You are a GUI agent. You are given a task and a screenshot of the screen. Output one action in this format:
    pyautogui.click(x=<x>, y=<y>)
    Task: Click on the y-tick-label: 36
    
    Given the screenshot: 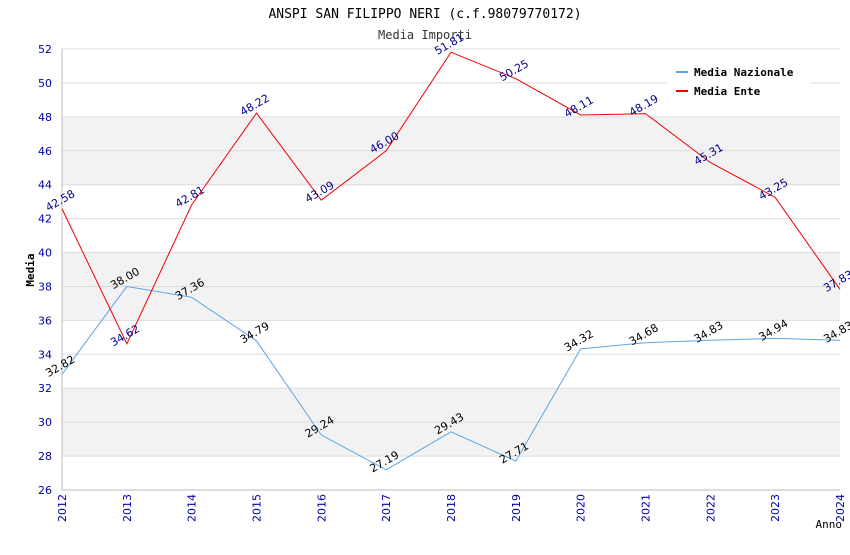 What is the action you would take?
    pyautogui.click(x=45, y=320)
    